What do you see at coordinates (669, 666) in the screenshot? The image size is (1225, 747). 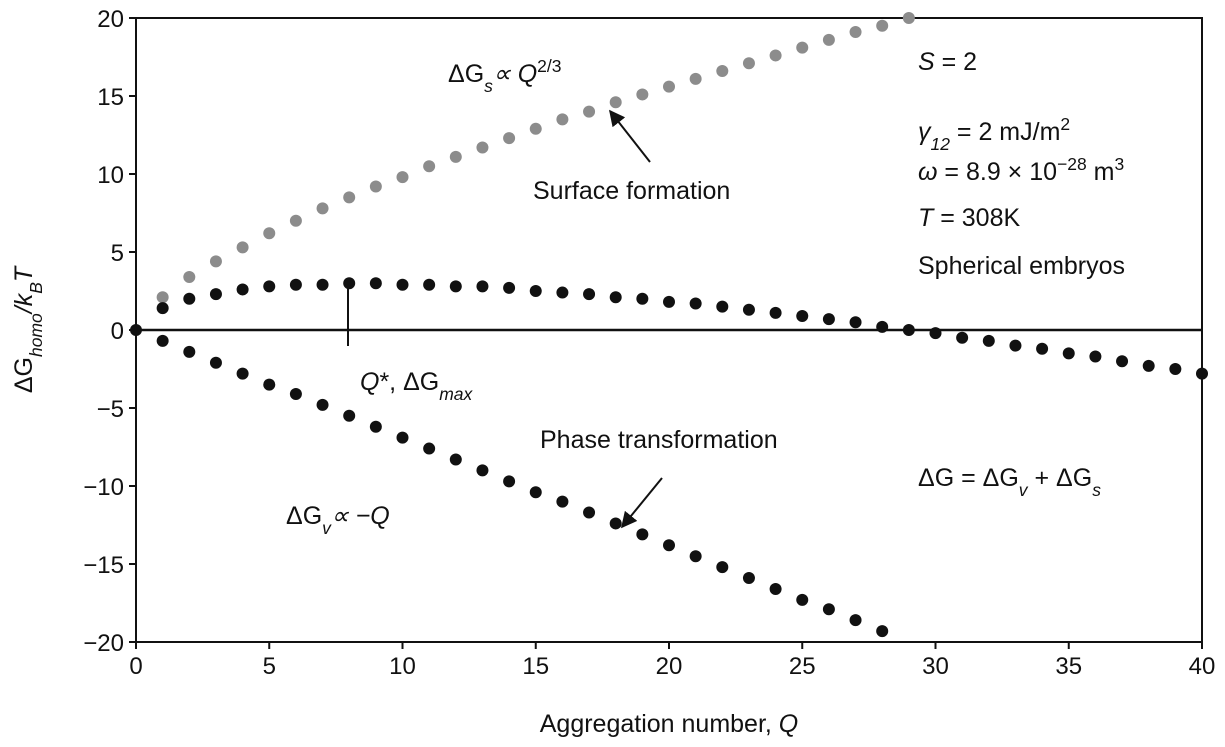 I see `x-tick-label: 20` at bounding box center [669, 666].